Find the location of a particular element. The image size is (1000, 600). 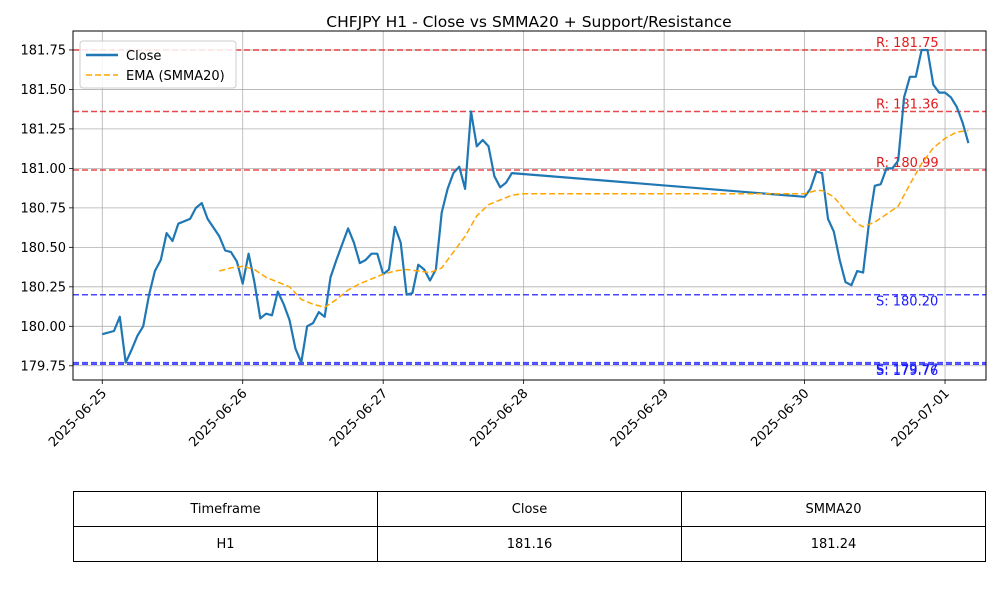

support-level-label: S: 180.20 is located at coordinates (907, 302).